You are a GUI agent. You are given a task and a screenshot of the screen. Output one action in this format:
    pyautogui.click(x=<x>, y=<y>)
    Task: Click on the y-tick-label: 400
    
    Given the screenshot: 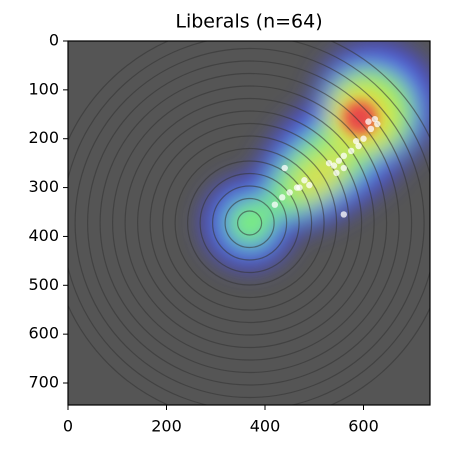 What is the action you would take?
    pyautogui.click(x=43, y=235)
    